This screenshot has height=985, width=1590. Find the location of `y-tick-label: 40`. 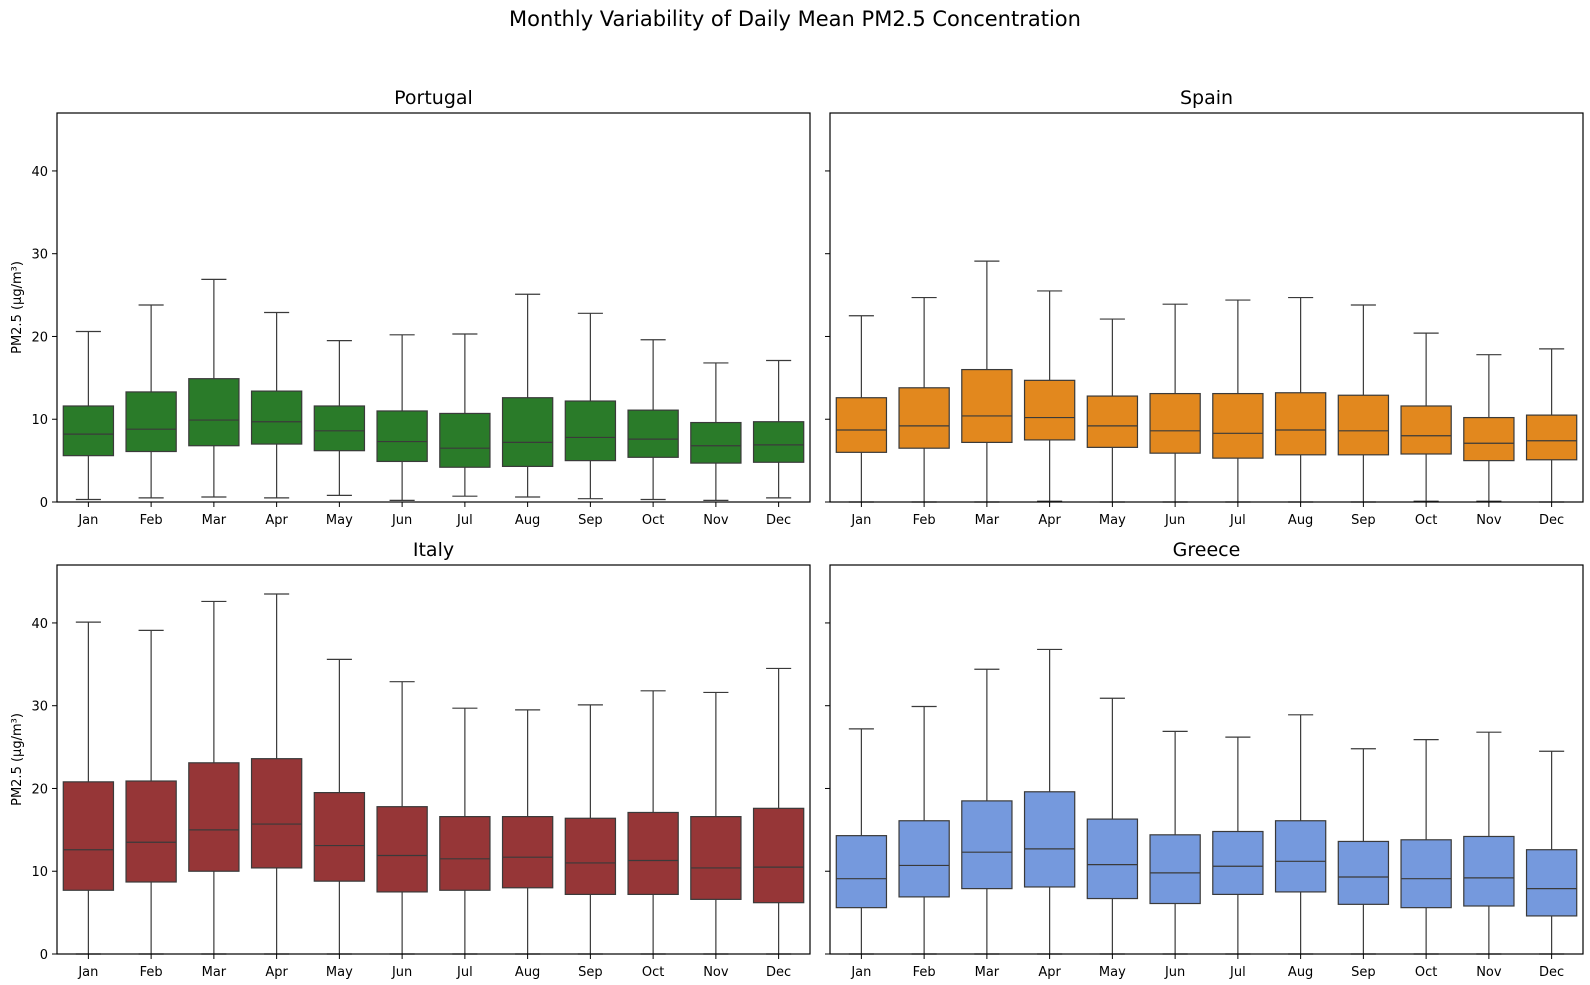

y-tick-label: 40 is located at coordinates (39, 624).